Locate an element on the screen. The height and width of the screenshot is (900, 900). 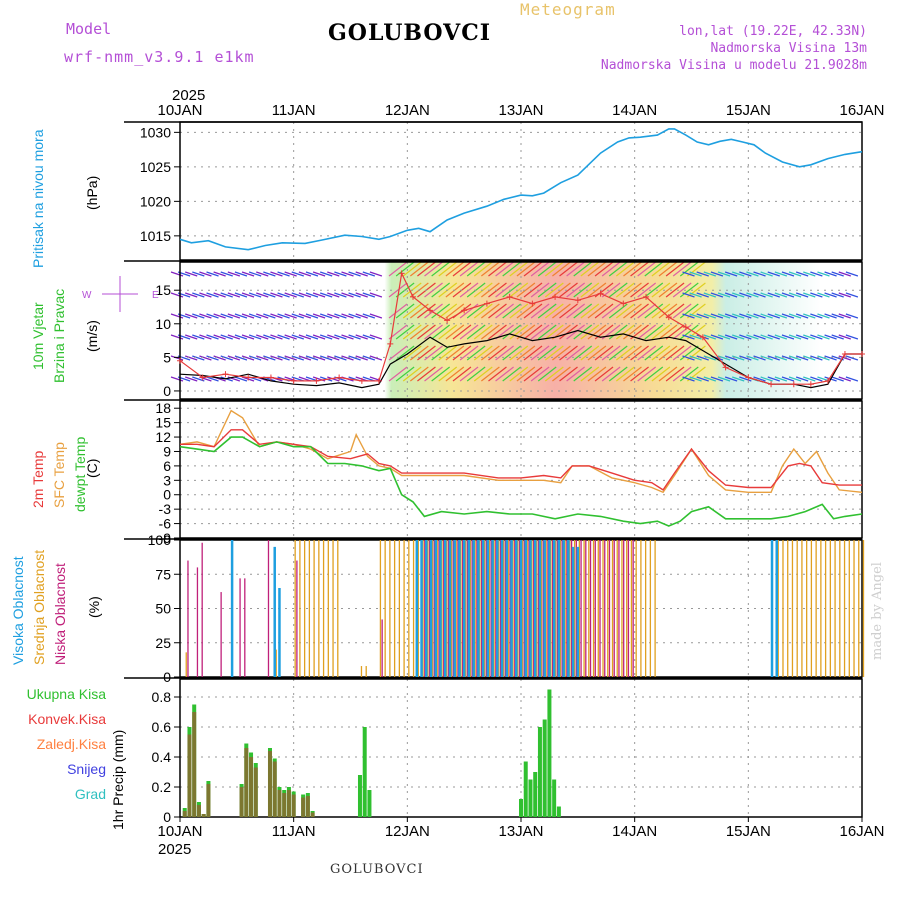
ytick-label: 3 is located at coordinates (167, 480).